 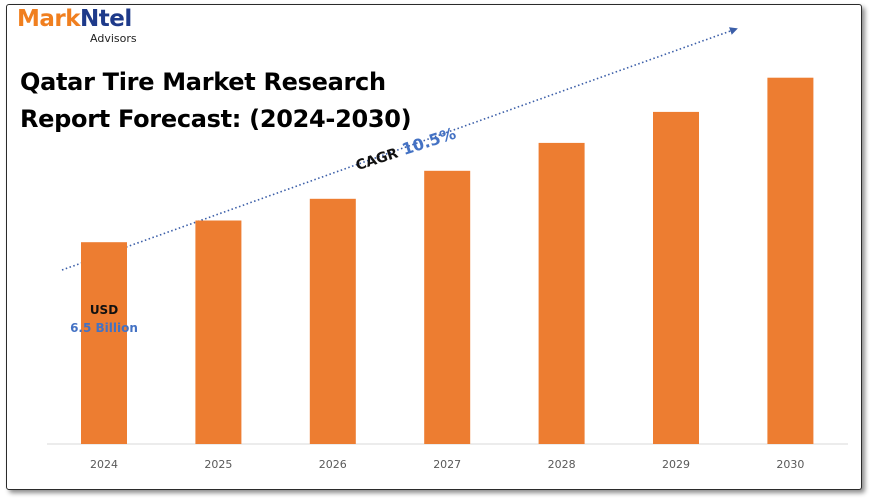 I want to click on x-tick-labels-group: 2024 2025 2026 2027 2028 2029 2030, so click(x=447, y=464).